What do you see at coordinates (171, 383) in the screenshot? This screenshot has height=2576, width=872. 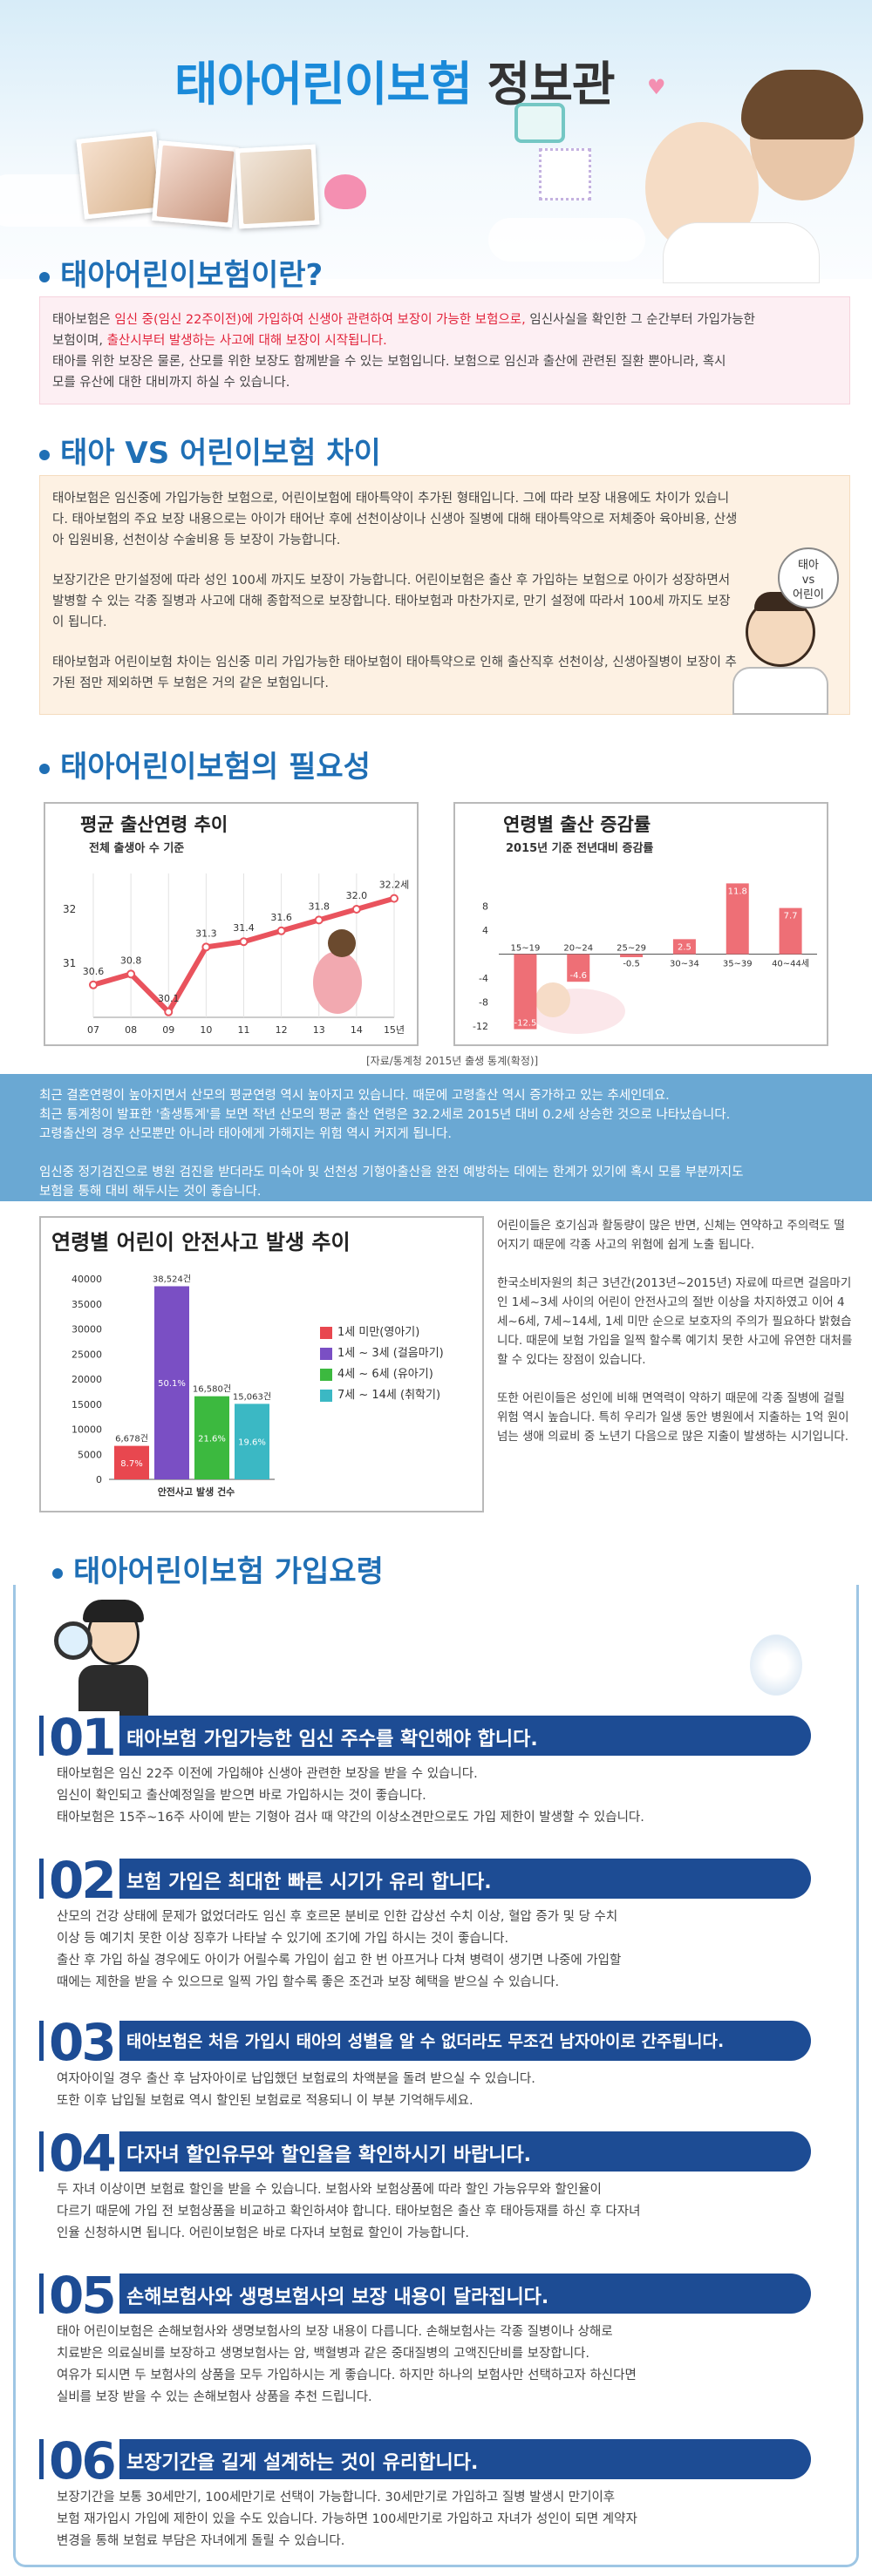 I see `definition-line-4: 모를 유산에 대한 대비까지 하실 수 있습니다.` at bounding box center [171, 383].